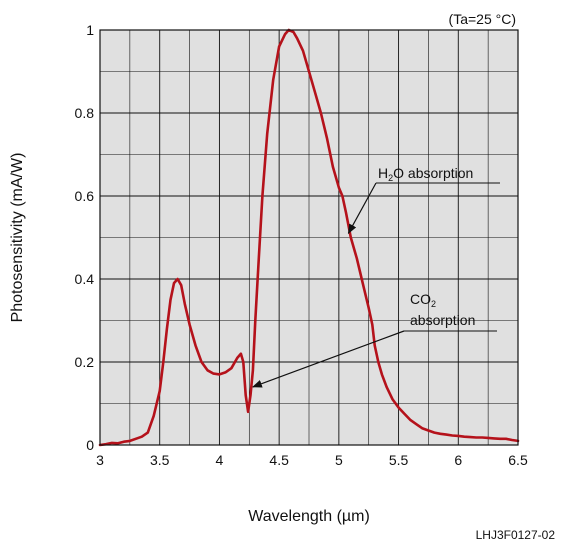 The height and width of the screenshot is (550, 569). What do you see at coordinates (90, 445) in the screenshot?
I see `y-tick-label: 0` at bounding box center [90, 445].